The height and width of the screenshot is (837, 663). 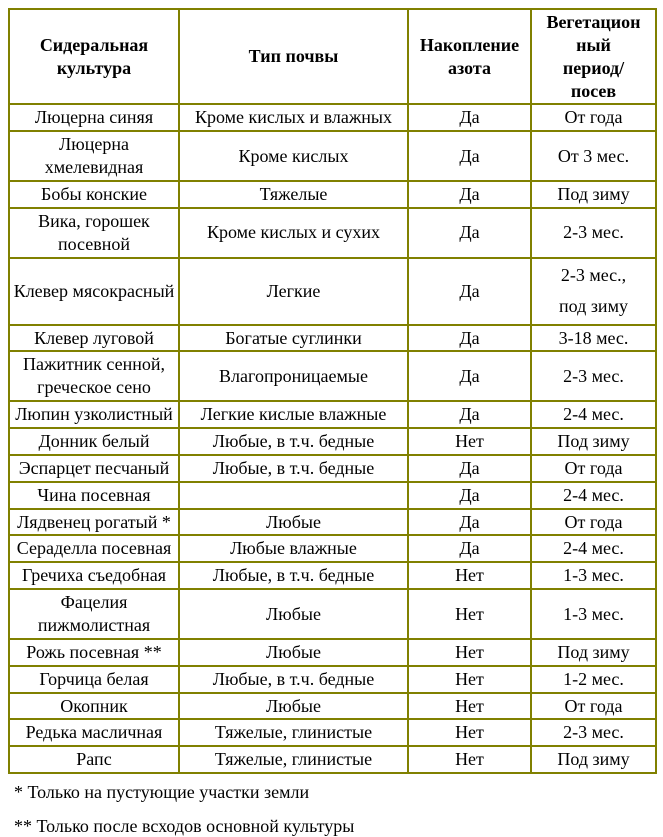 What do you see at coordinates (94, 441) in the screenshot?
I see `cell-crop: Донник белый` at bounding box center [94, 441].